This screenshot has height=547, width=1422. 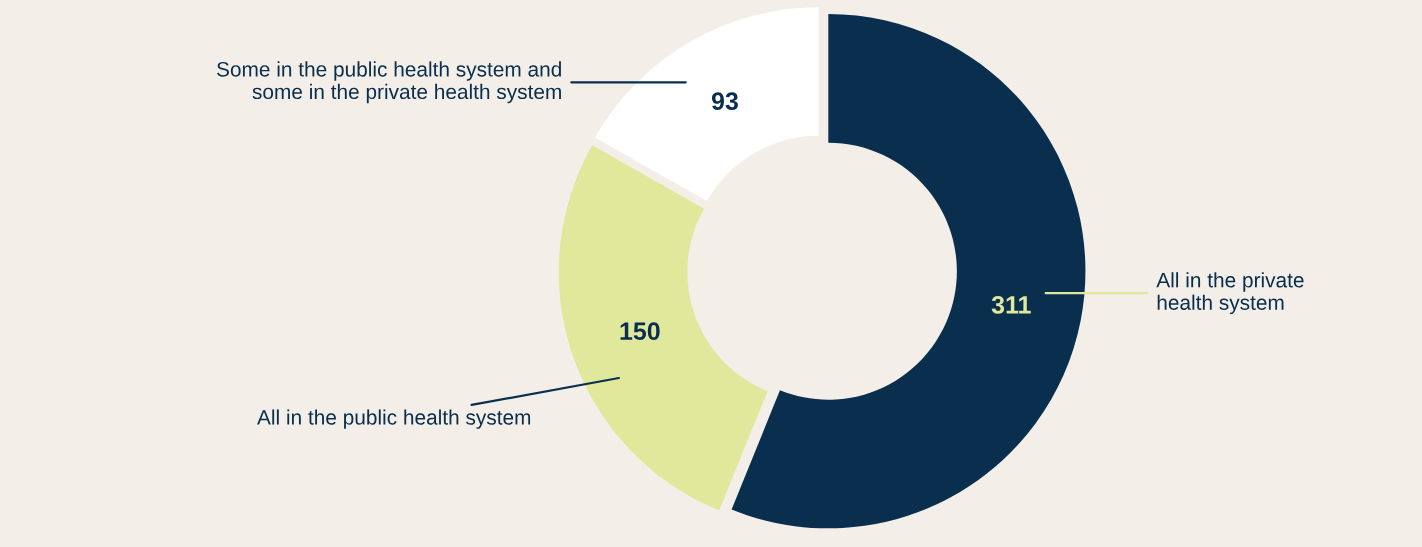 I want to click on slice-label: All in the private health system, so click(x=1230, y=293).